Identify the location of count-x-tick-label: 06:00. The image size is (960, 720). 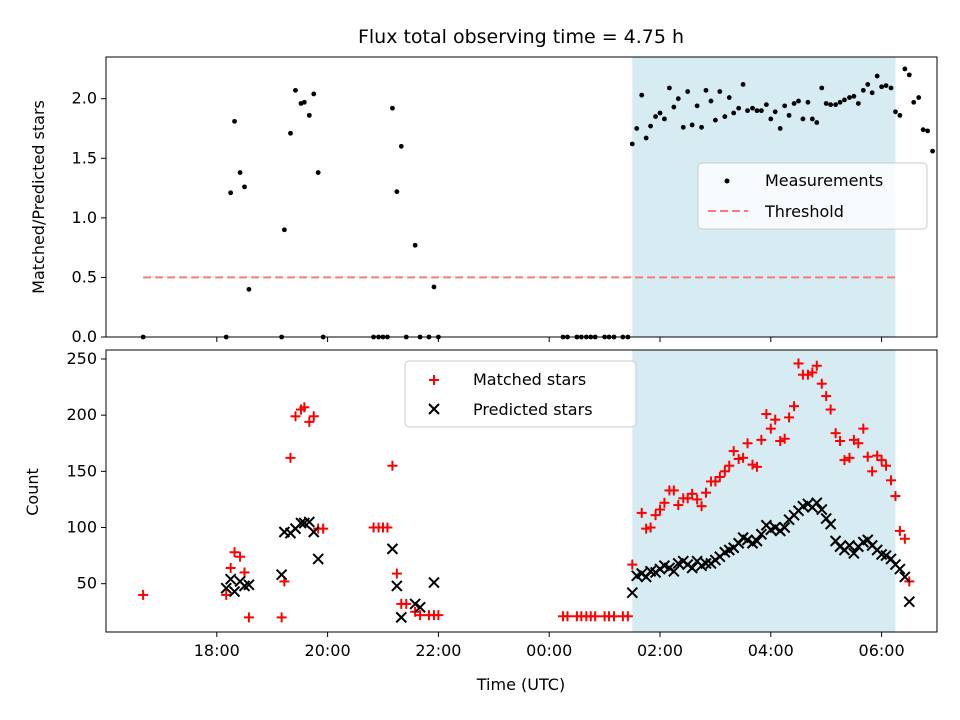
(882, 650).